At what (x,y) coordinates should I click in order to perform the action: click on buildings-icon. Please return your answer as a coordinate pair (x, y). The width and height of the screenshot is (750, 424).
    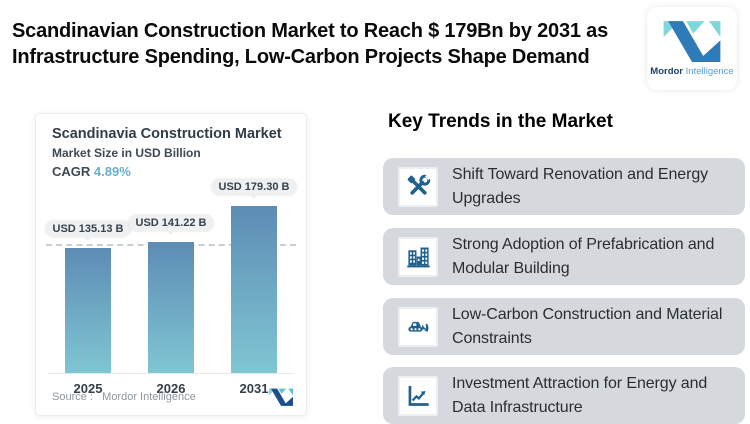
    Looking at the image, I should click on (418, 257).